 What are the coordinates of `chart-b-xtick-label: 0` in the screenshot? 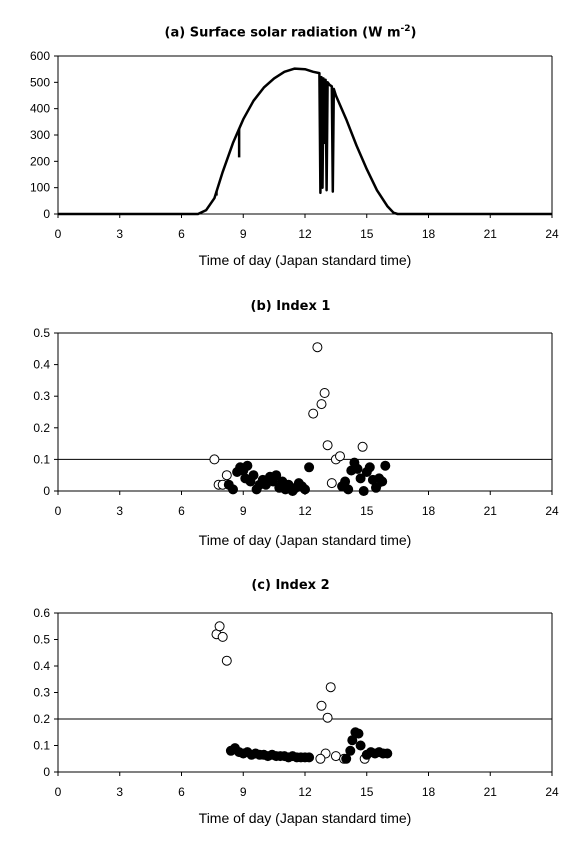 It's located at (58, 511).